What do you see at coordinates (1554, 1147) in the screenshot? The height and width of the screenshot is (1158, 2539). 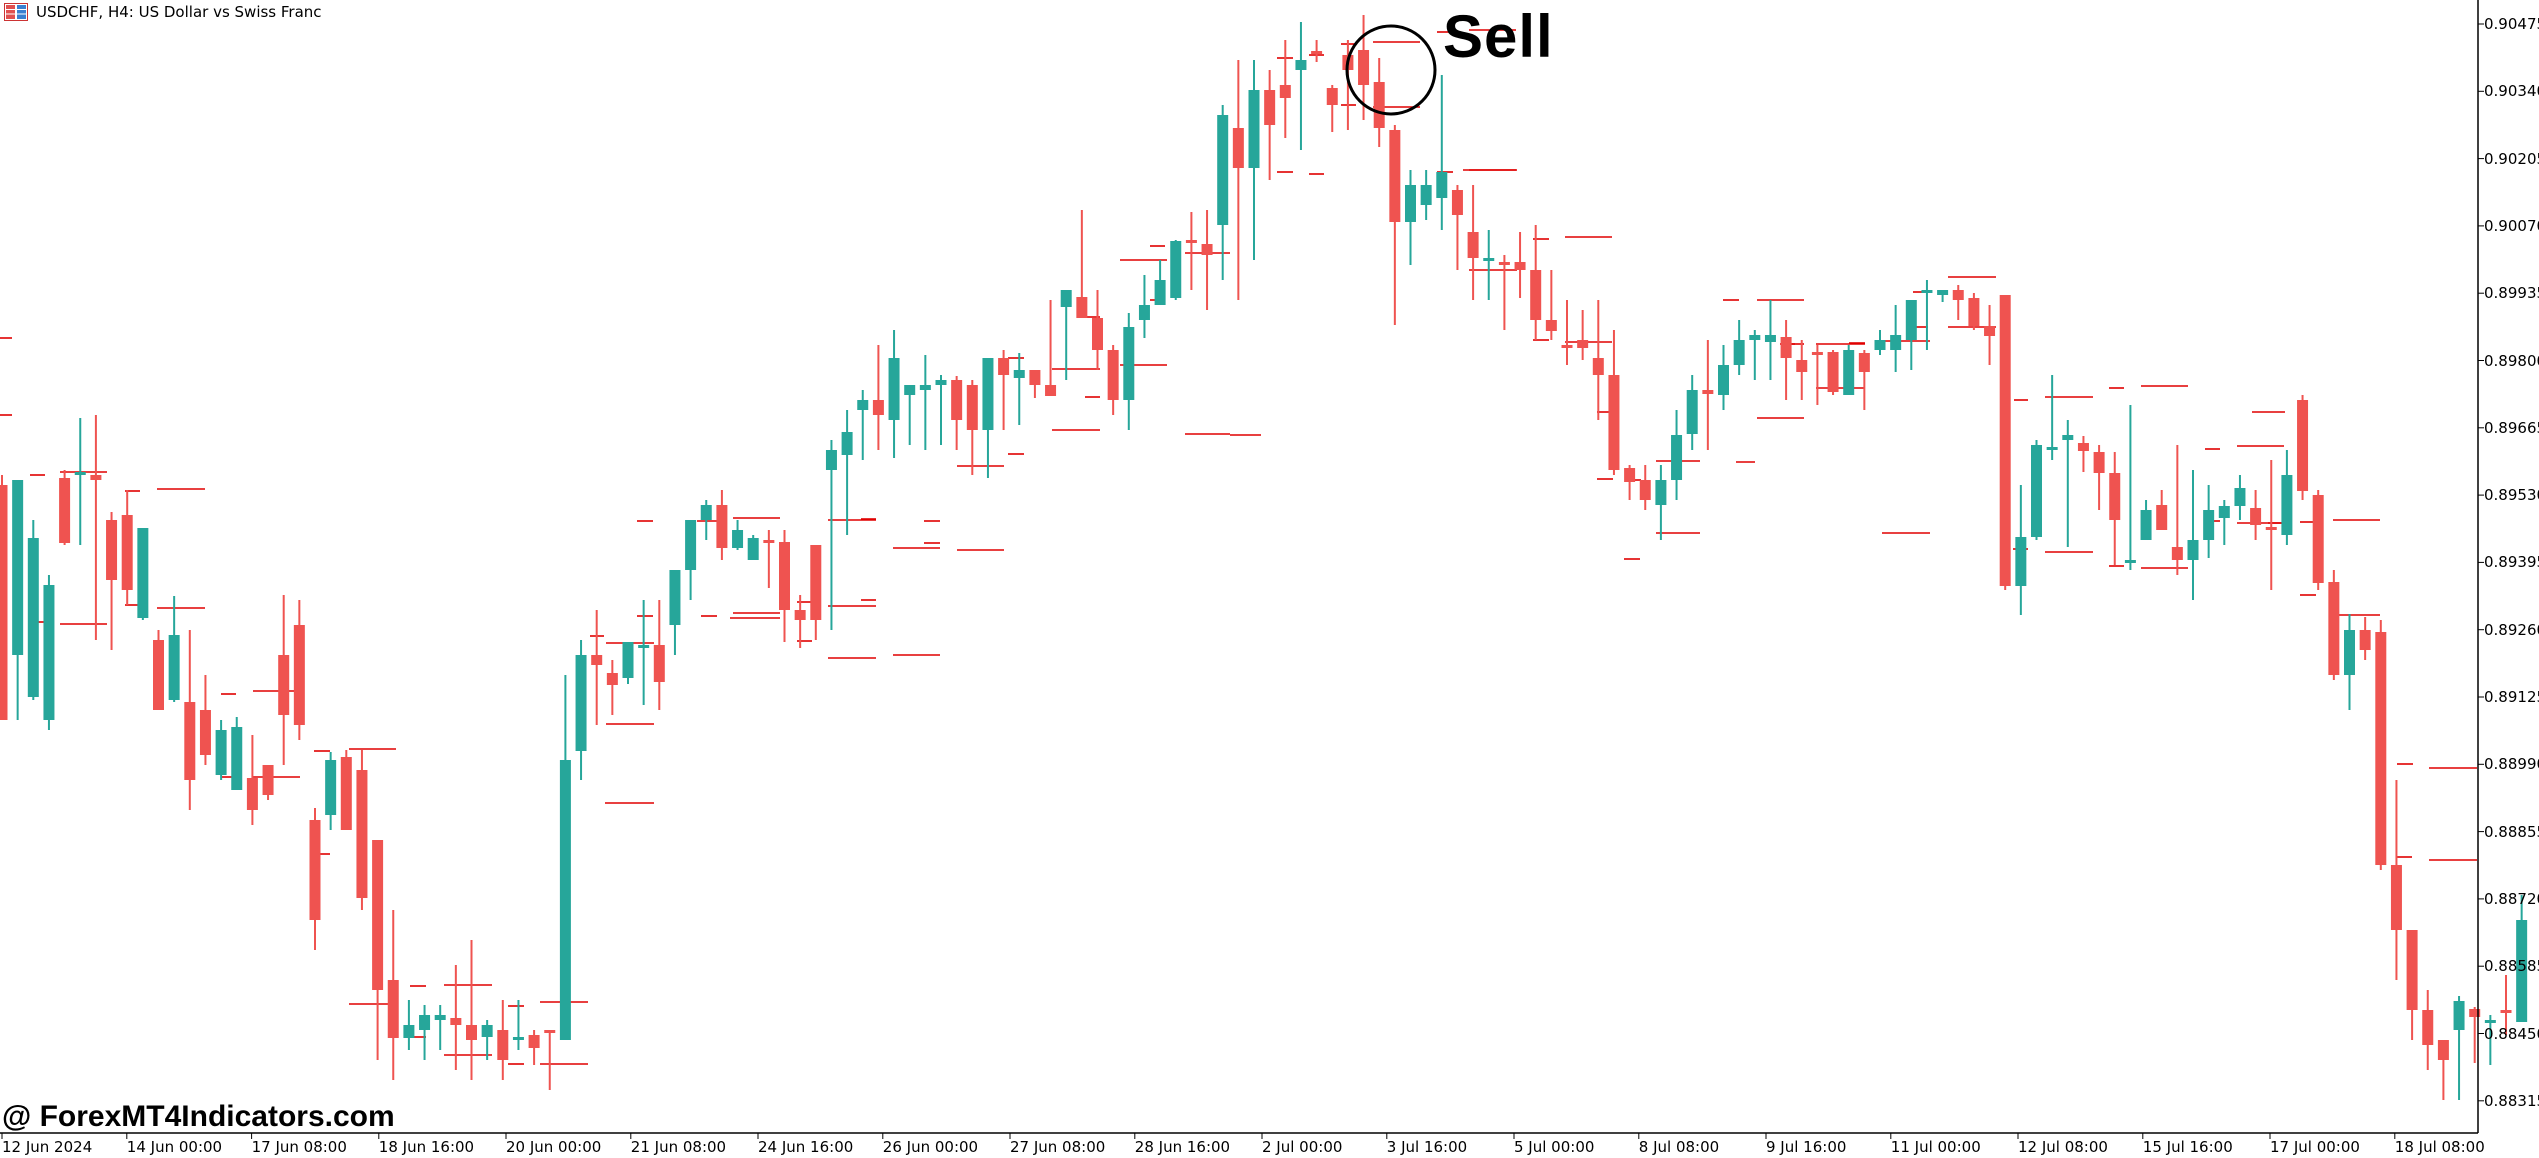 I see `time-label: 5 Jul 00:00` at bounding box center [1554, 1147].